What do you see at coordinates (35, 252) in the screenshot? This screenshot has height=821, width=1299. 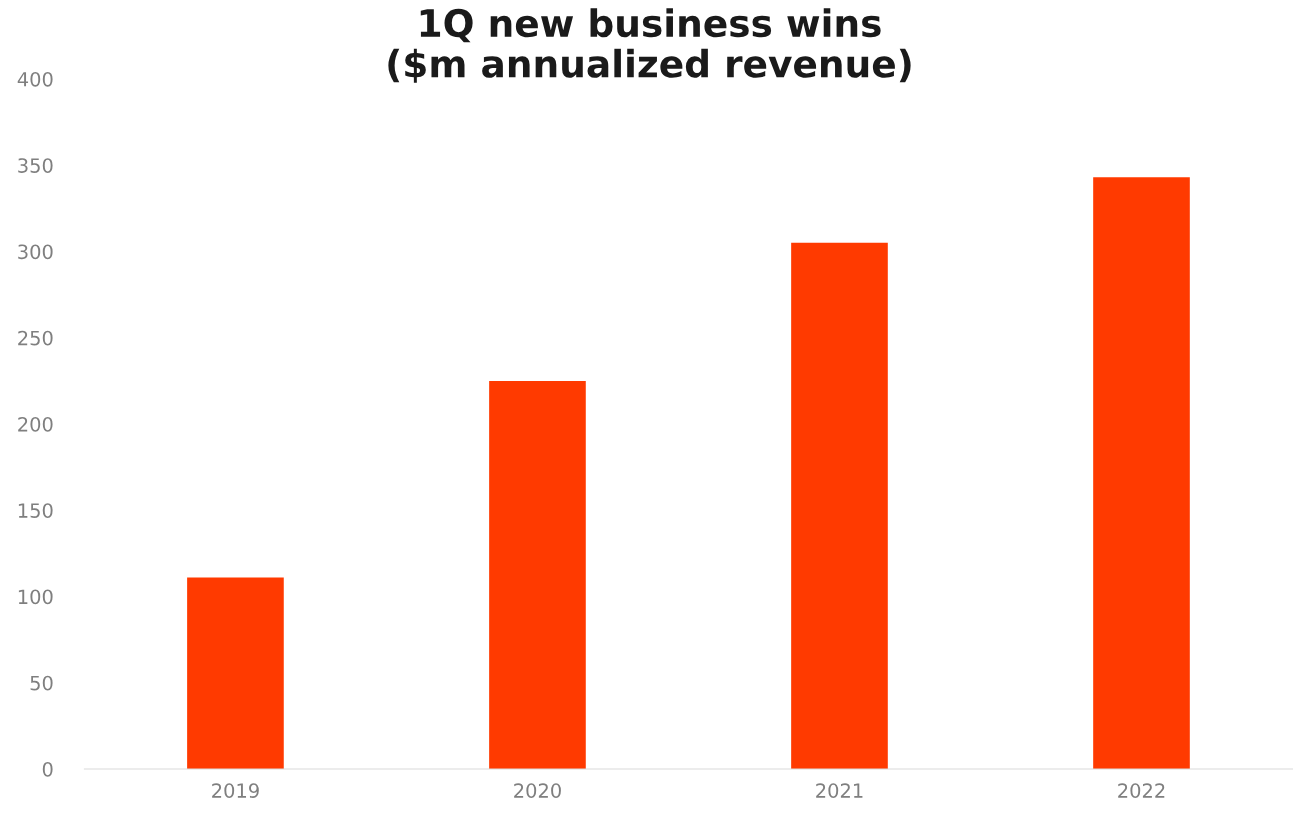 I see `y-tick-label: 300` at bounding box center [35, 252].